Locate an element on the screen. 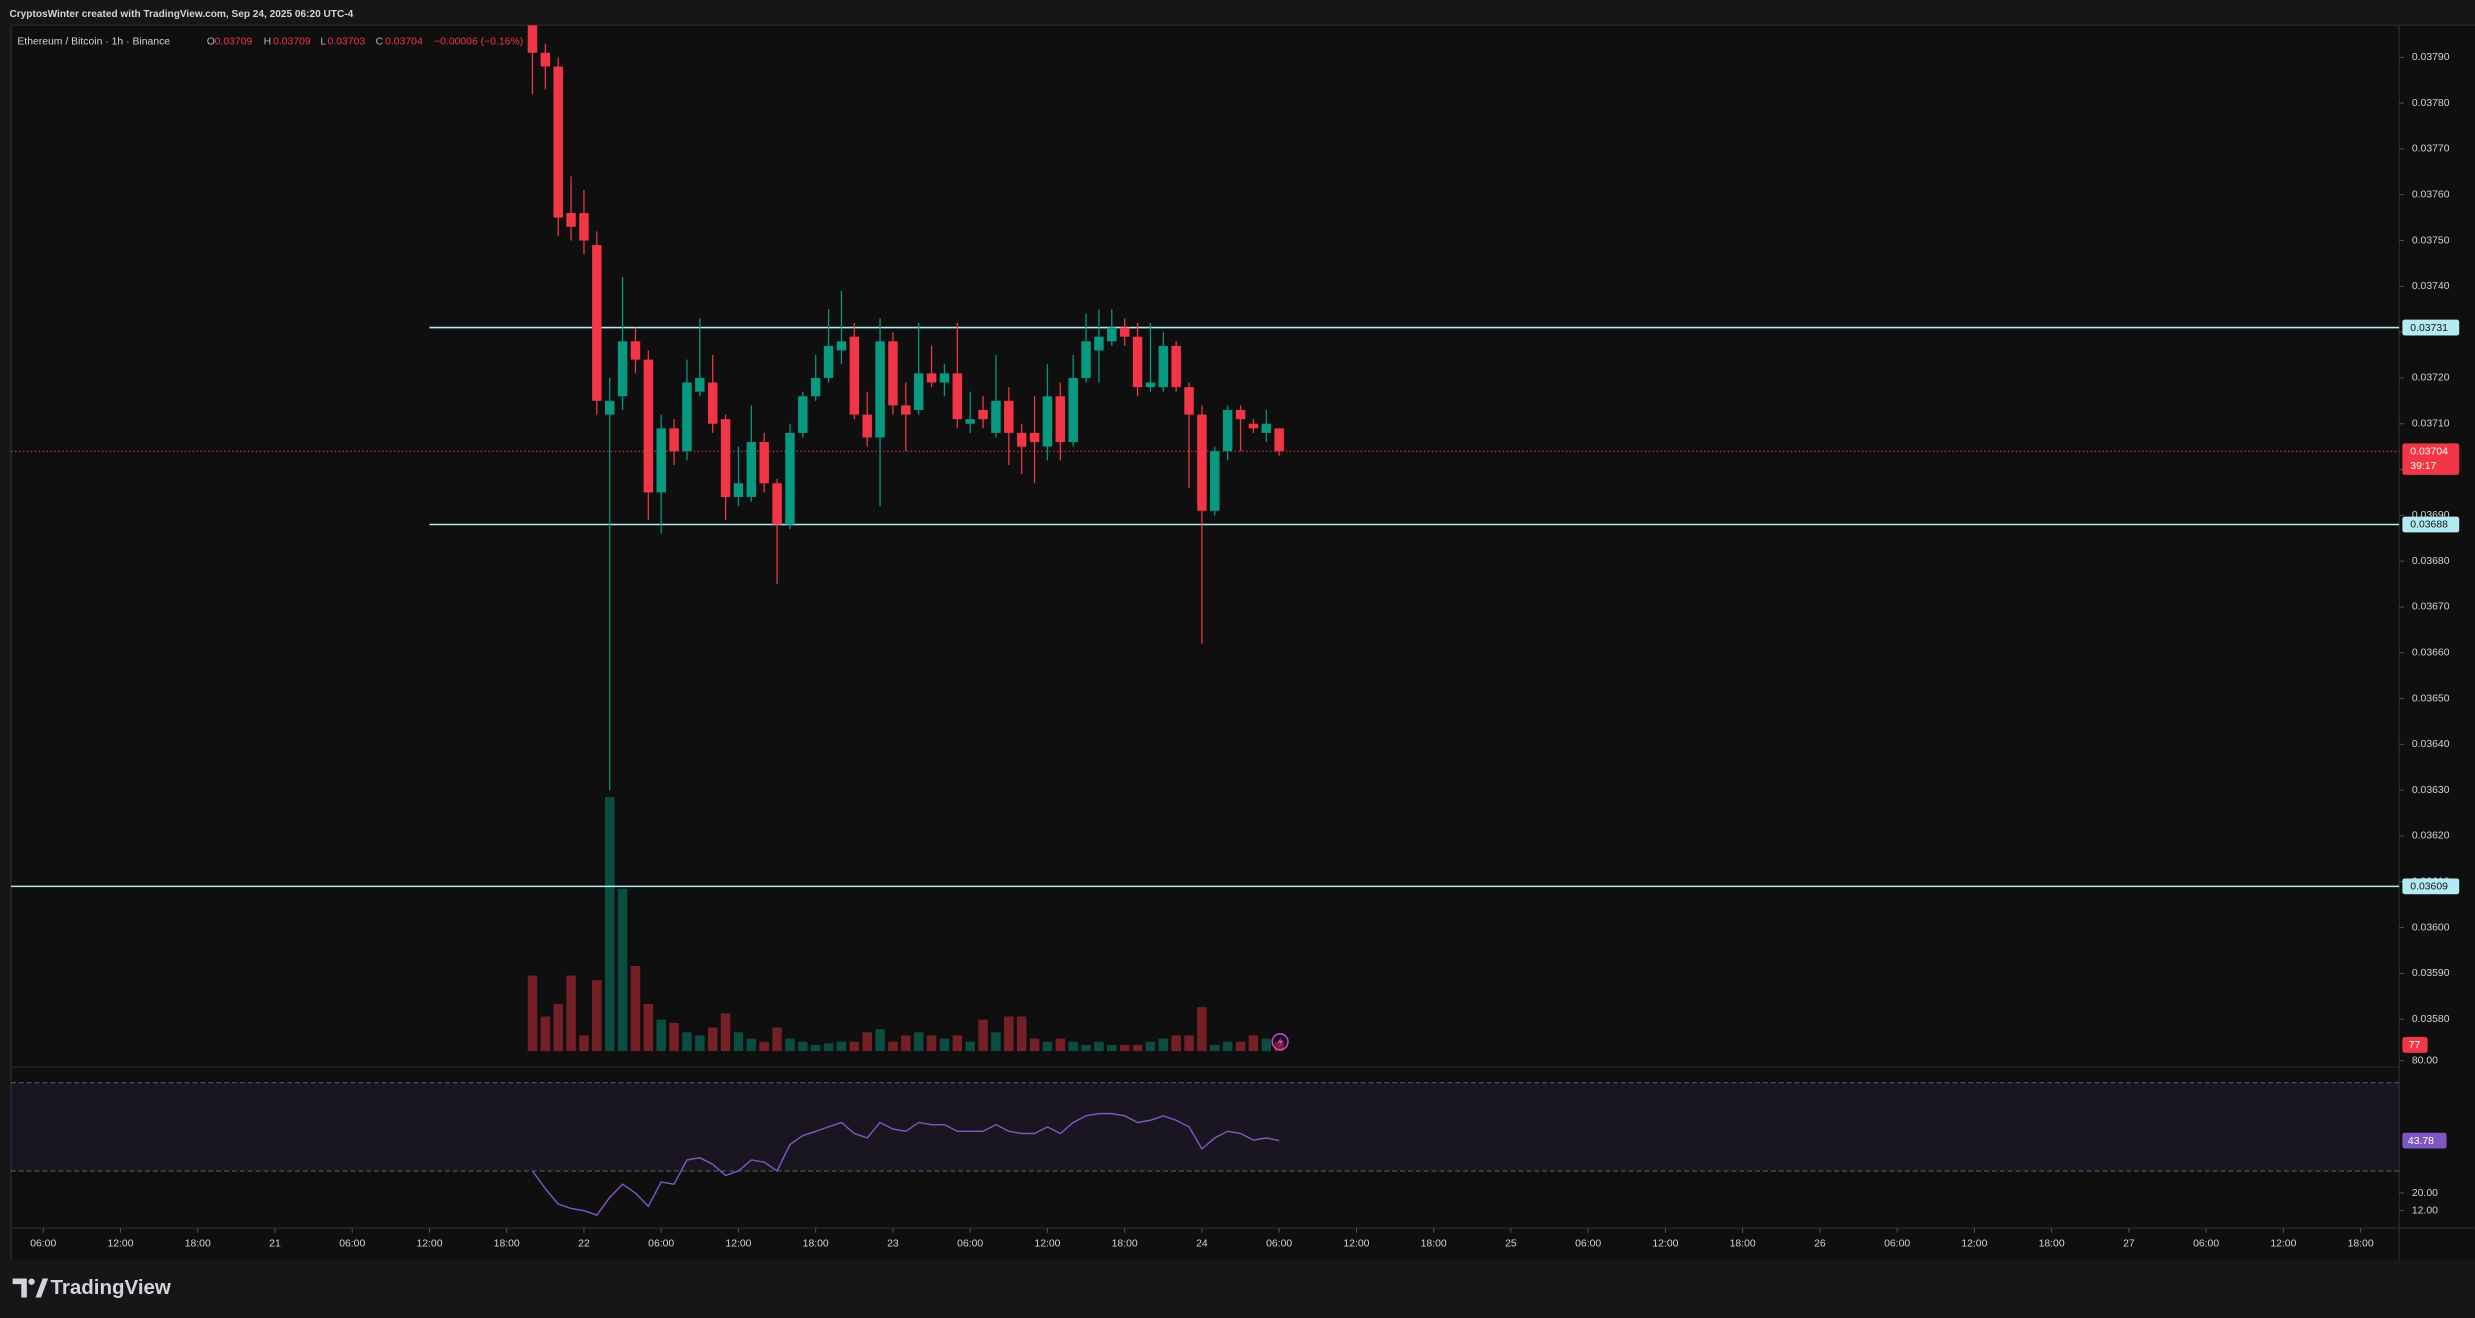 Image resolution: width=2475 pixels, height=1318 pixels. y-tick-label: 0.03710 is located at coordinates (2431, 423).